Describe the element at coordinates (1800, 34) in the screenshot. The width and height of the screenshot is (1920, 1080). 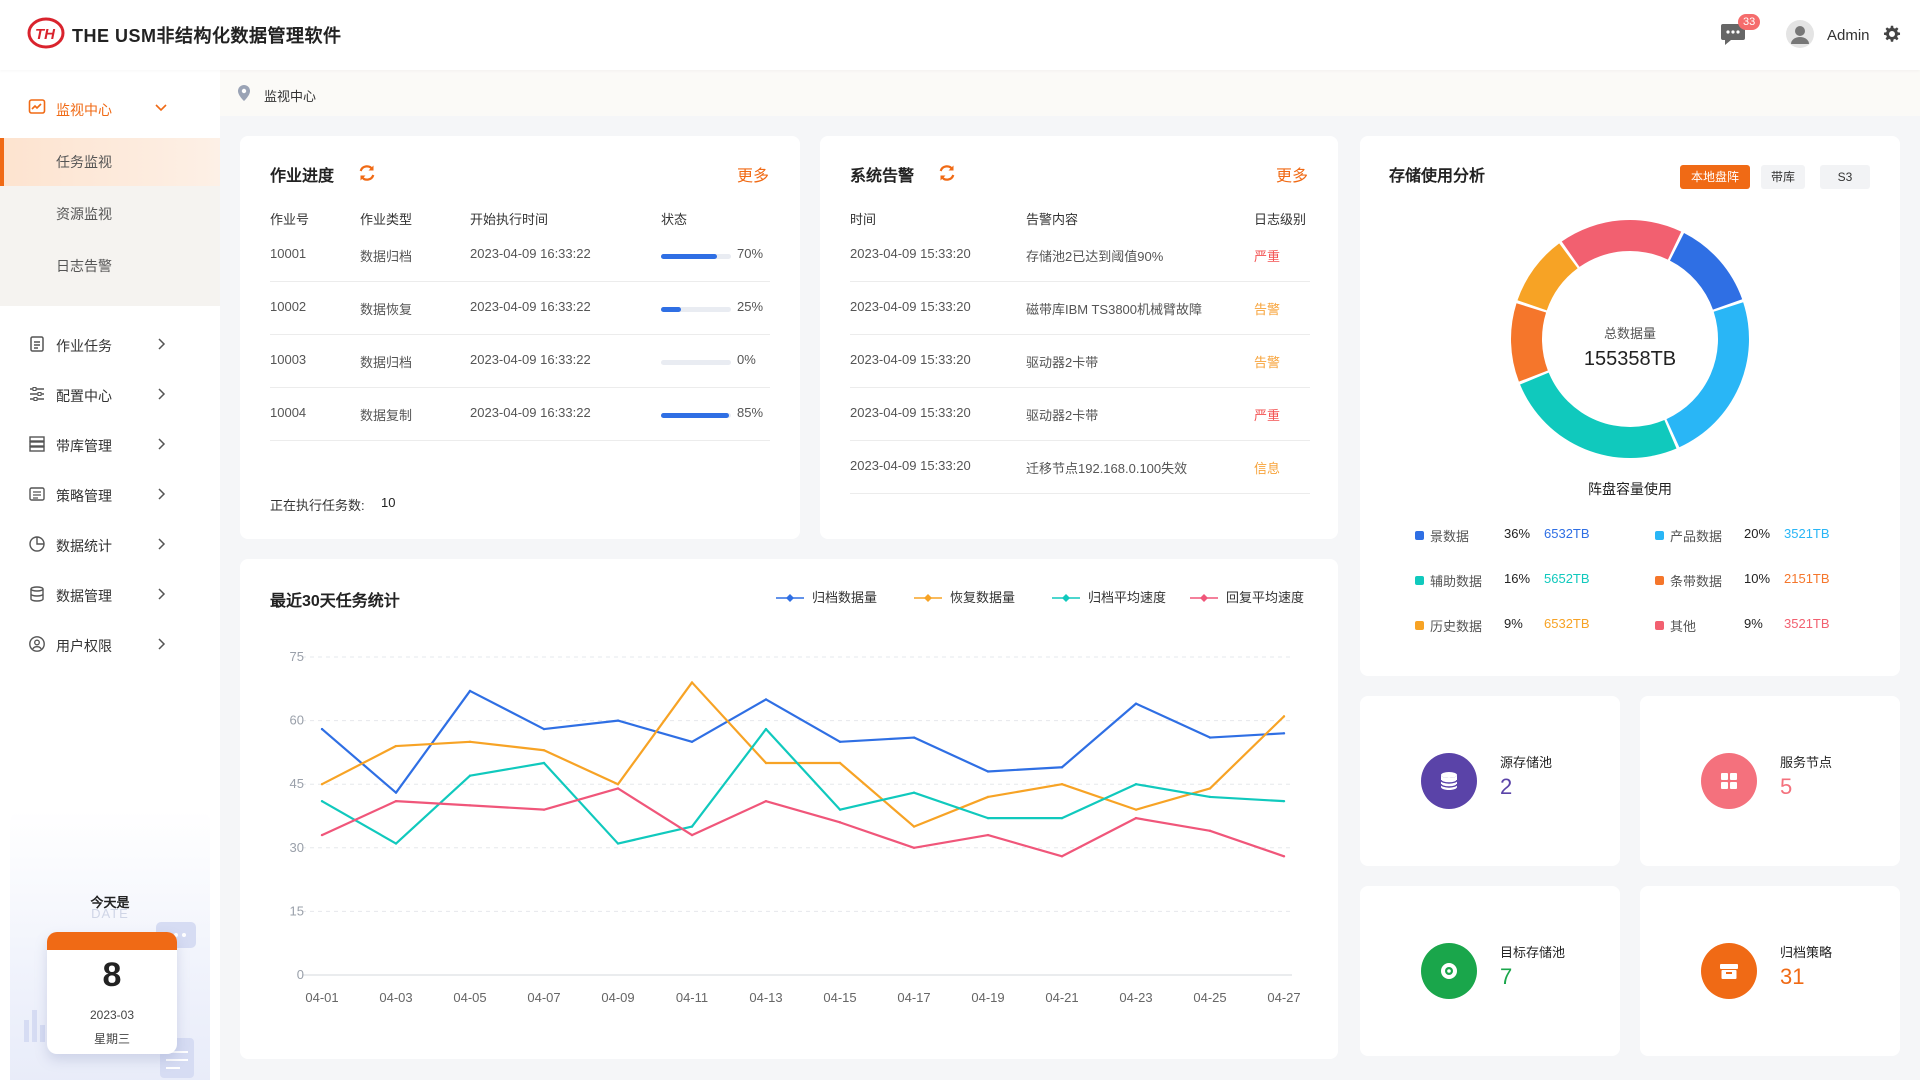
I see `avatar` at that location.